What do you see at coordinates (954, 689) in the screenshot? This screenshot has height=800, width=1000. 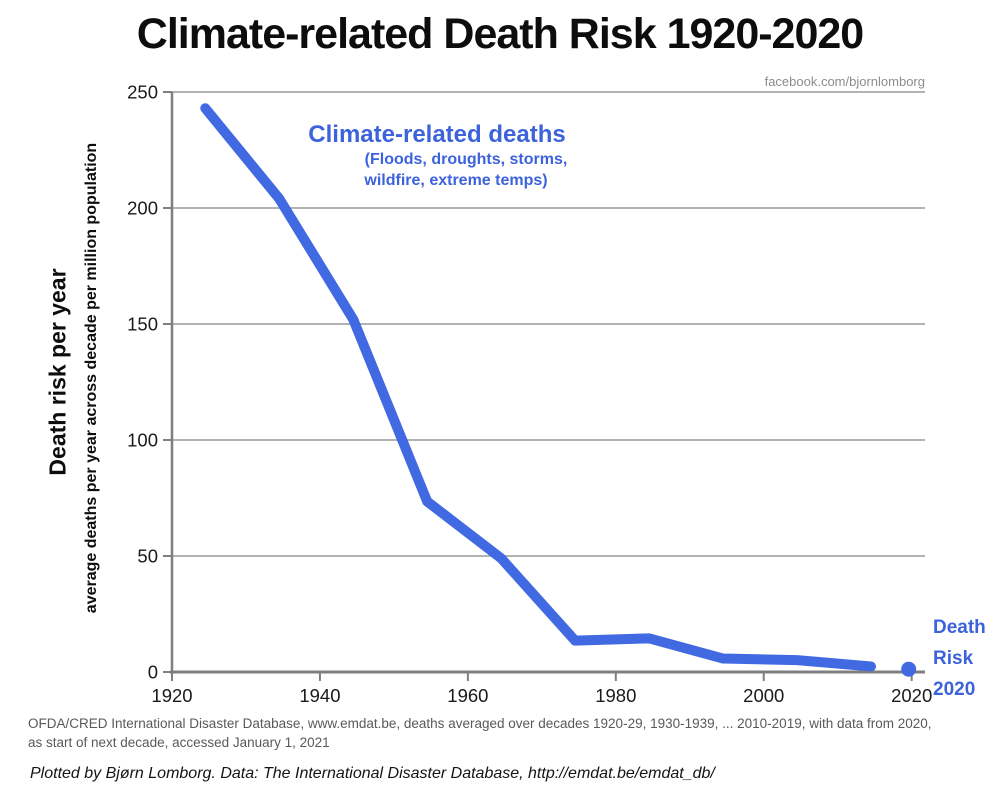 I see `death-risk-2020-line3: 2020` at bounding box center [954, 689].